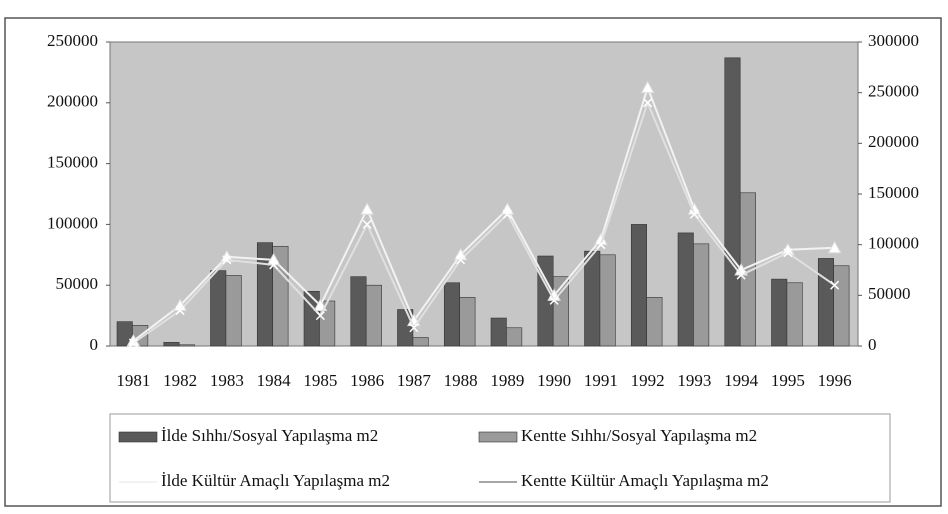 The image size is (948, 514). What do you see at coordinates (788, 380) in the screenshot?
I see `x-tick-label: 1995` at bounding box center [788, 380].